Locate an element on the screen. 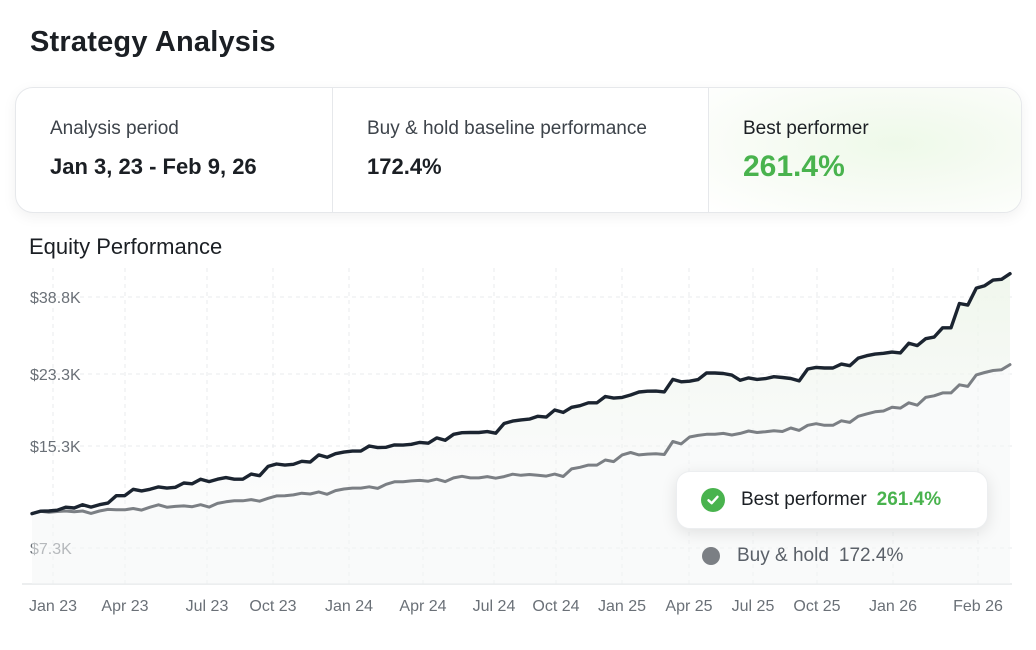  page-title: Strategy Analysis is located at coordinates (153, 42).